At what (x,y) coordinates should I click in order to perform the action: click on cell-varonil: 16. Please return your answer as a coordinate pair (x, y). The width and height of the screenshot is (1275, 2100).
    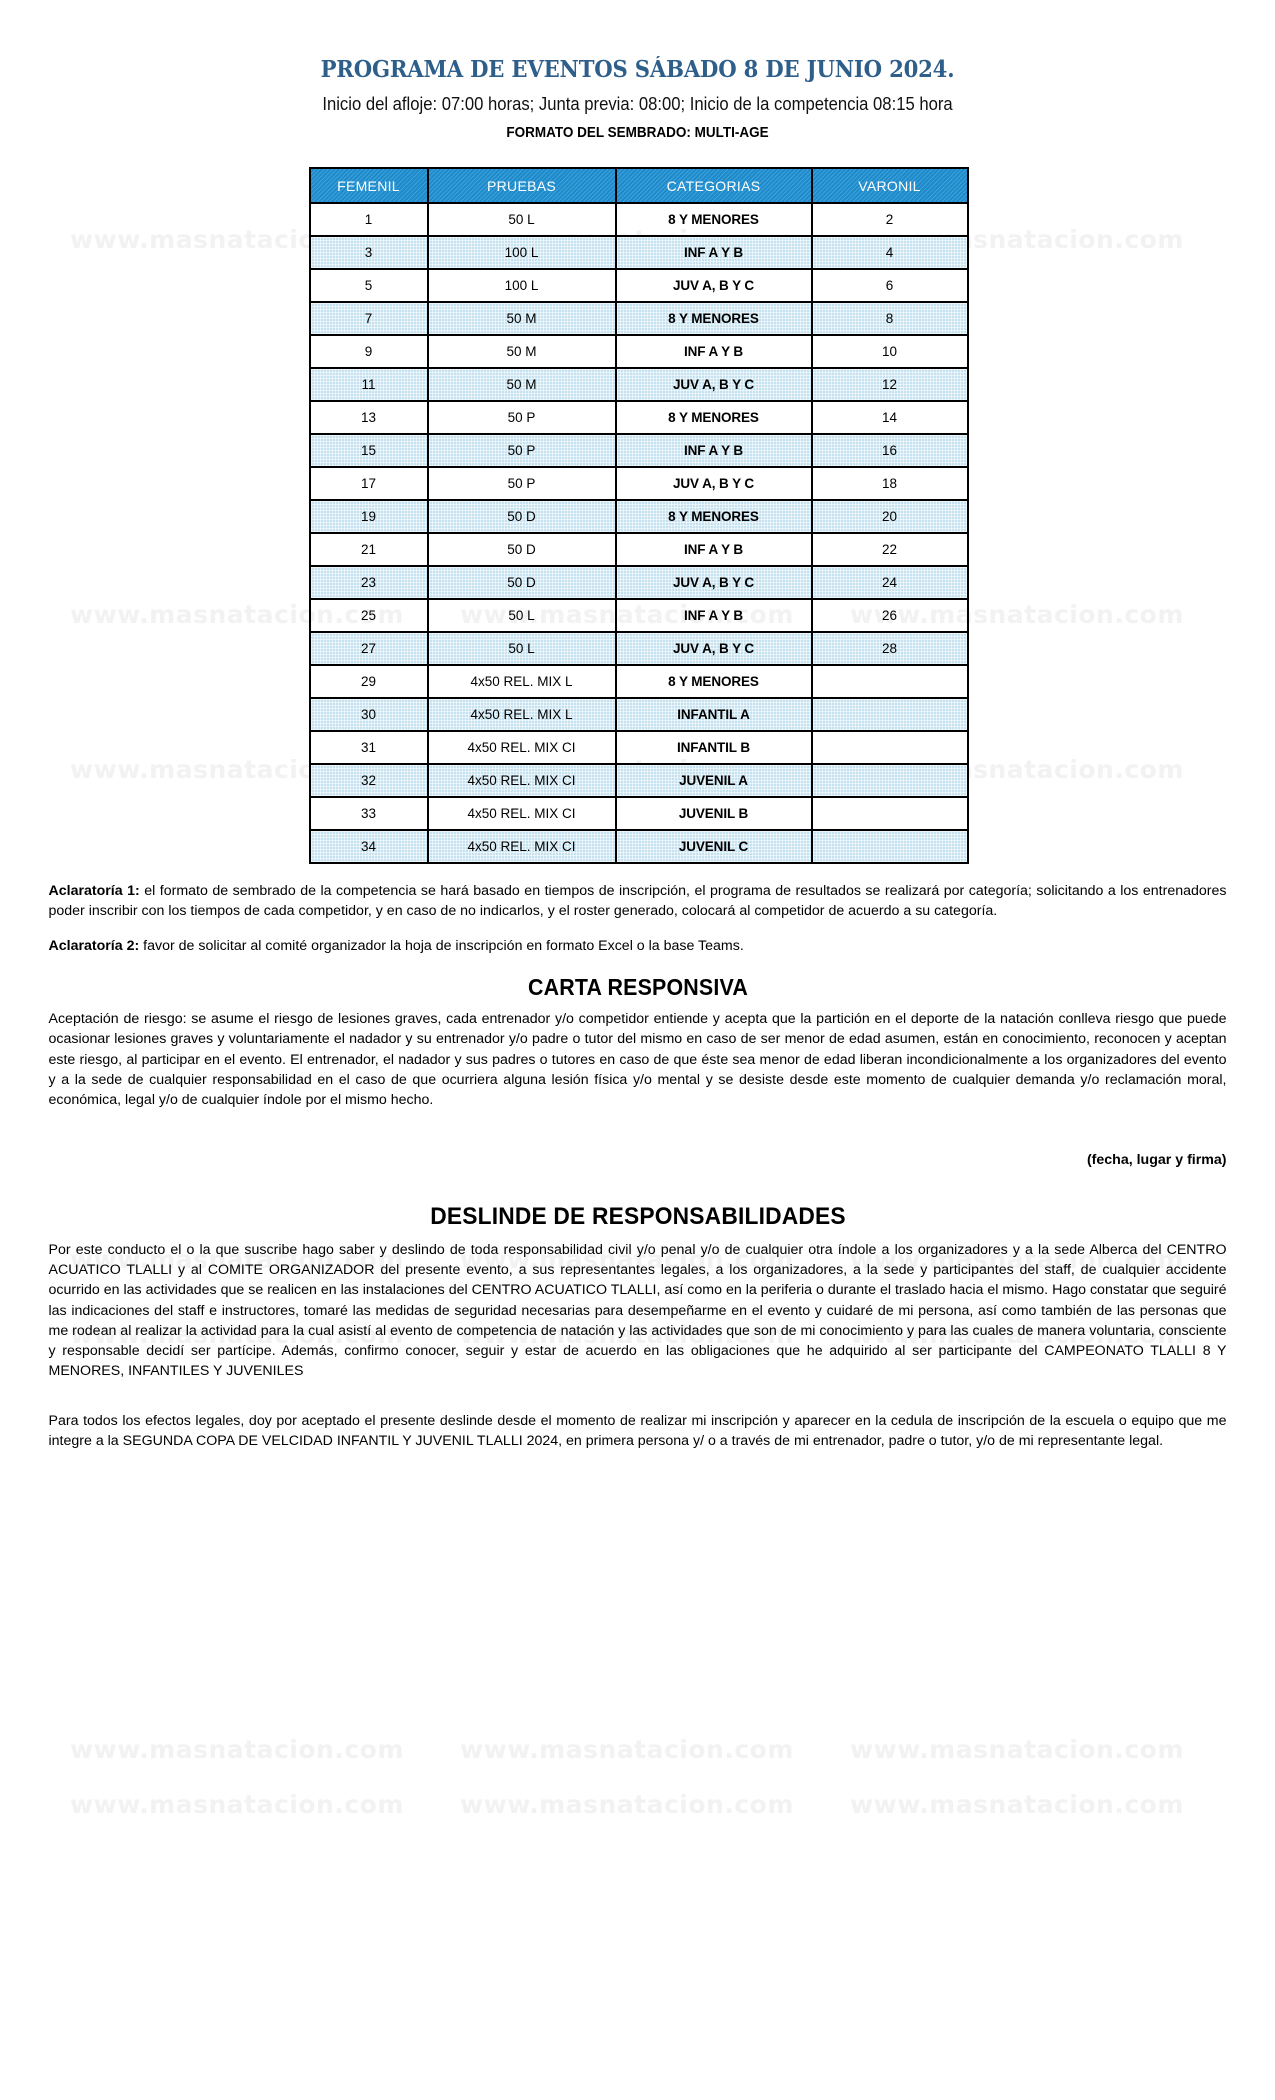
    Looking at the image, I should click on (889, 450).